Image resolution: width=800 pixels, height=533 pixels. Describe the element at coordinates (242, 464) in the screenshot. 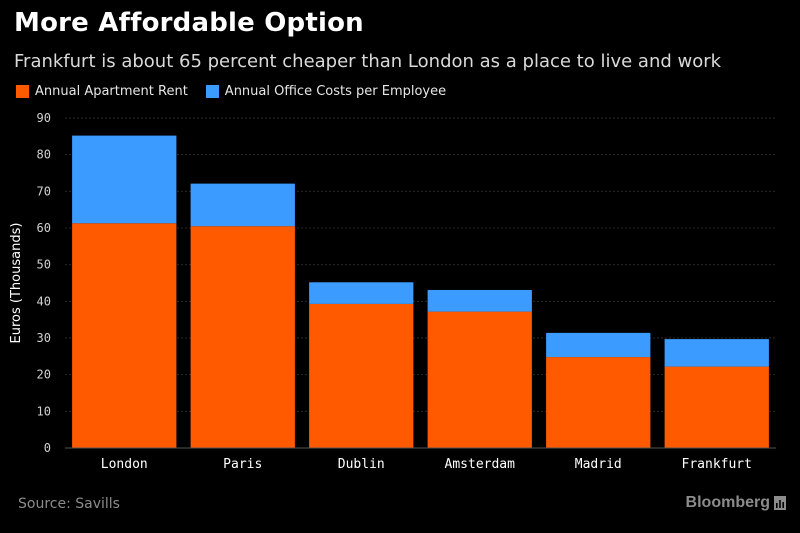

I see `x-tick-label: Paris` at that location.